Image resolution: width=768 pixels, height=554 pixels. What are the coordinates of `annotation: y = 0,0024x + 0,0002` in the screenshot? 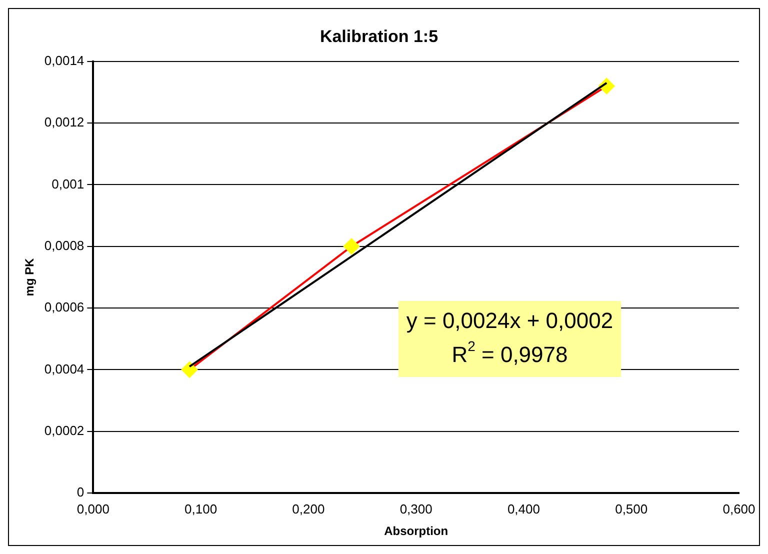 It's located at (510, 320).